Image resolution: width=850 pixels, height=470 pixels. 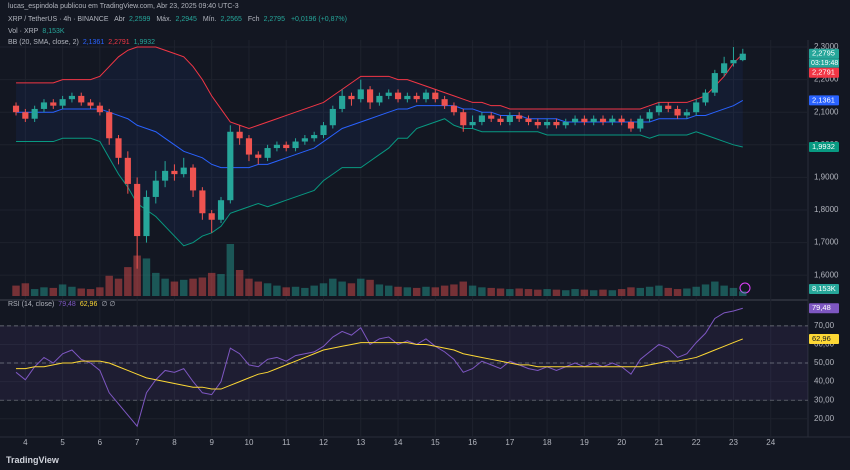 I want to click on x-tick-label: 22, so click(x=696, y=442).